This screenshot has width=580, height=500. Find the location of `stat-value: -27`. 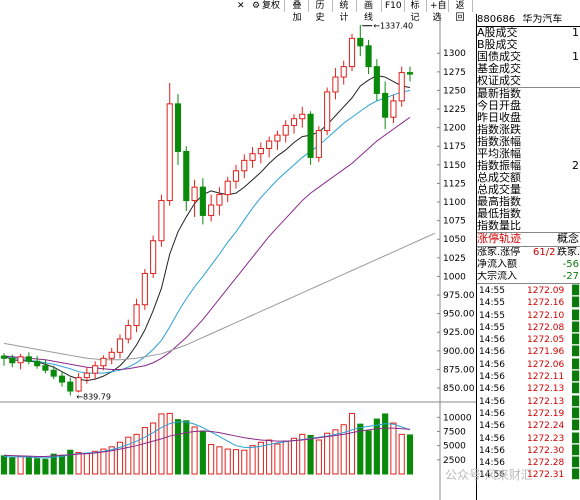

stat-value: -27 is located at coordinates (570, 276).